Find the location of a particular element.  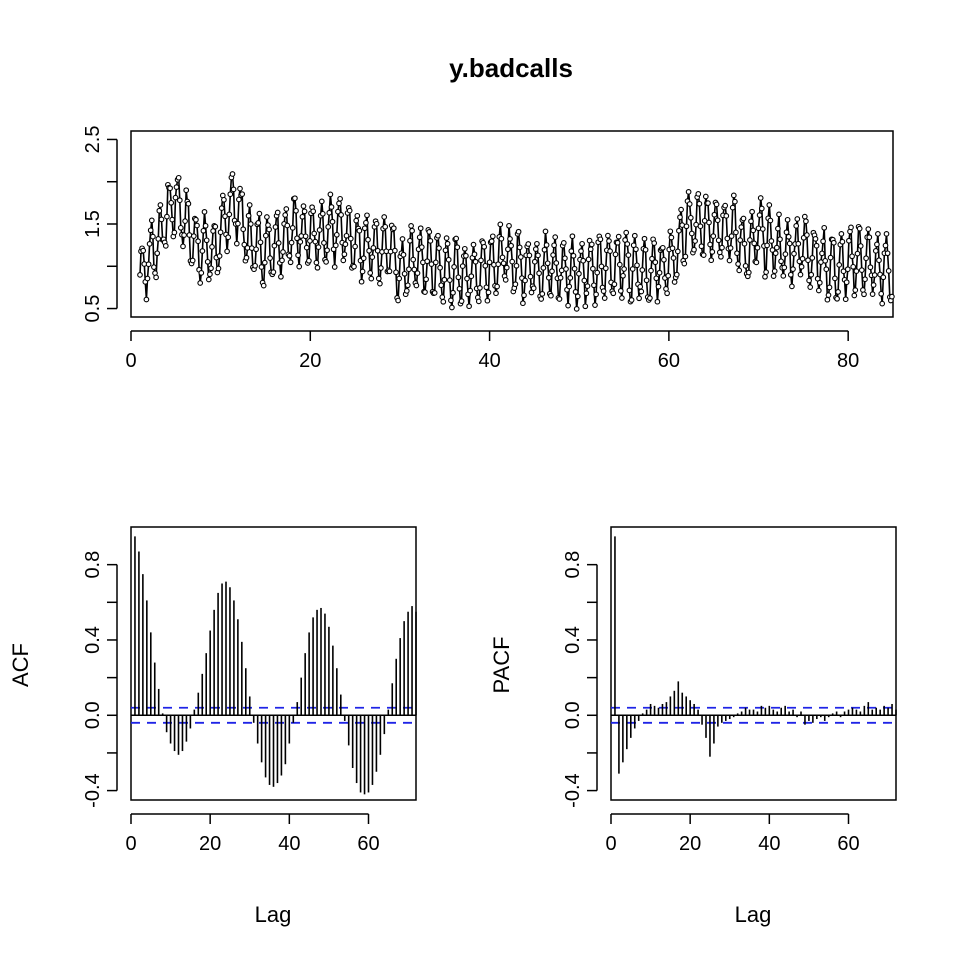

pacf-ylabel: PACF is located at coordinates (501, 664).